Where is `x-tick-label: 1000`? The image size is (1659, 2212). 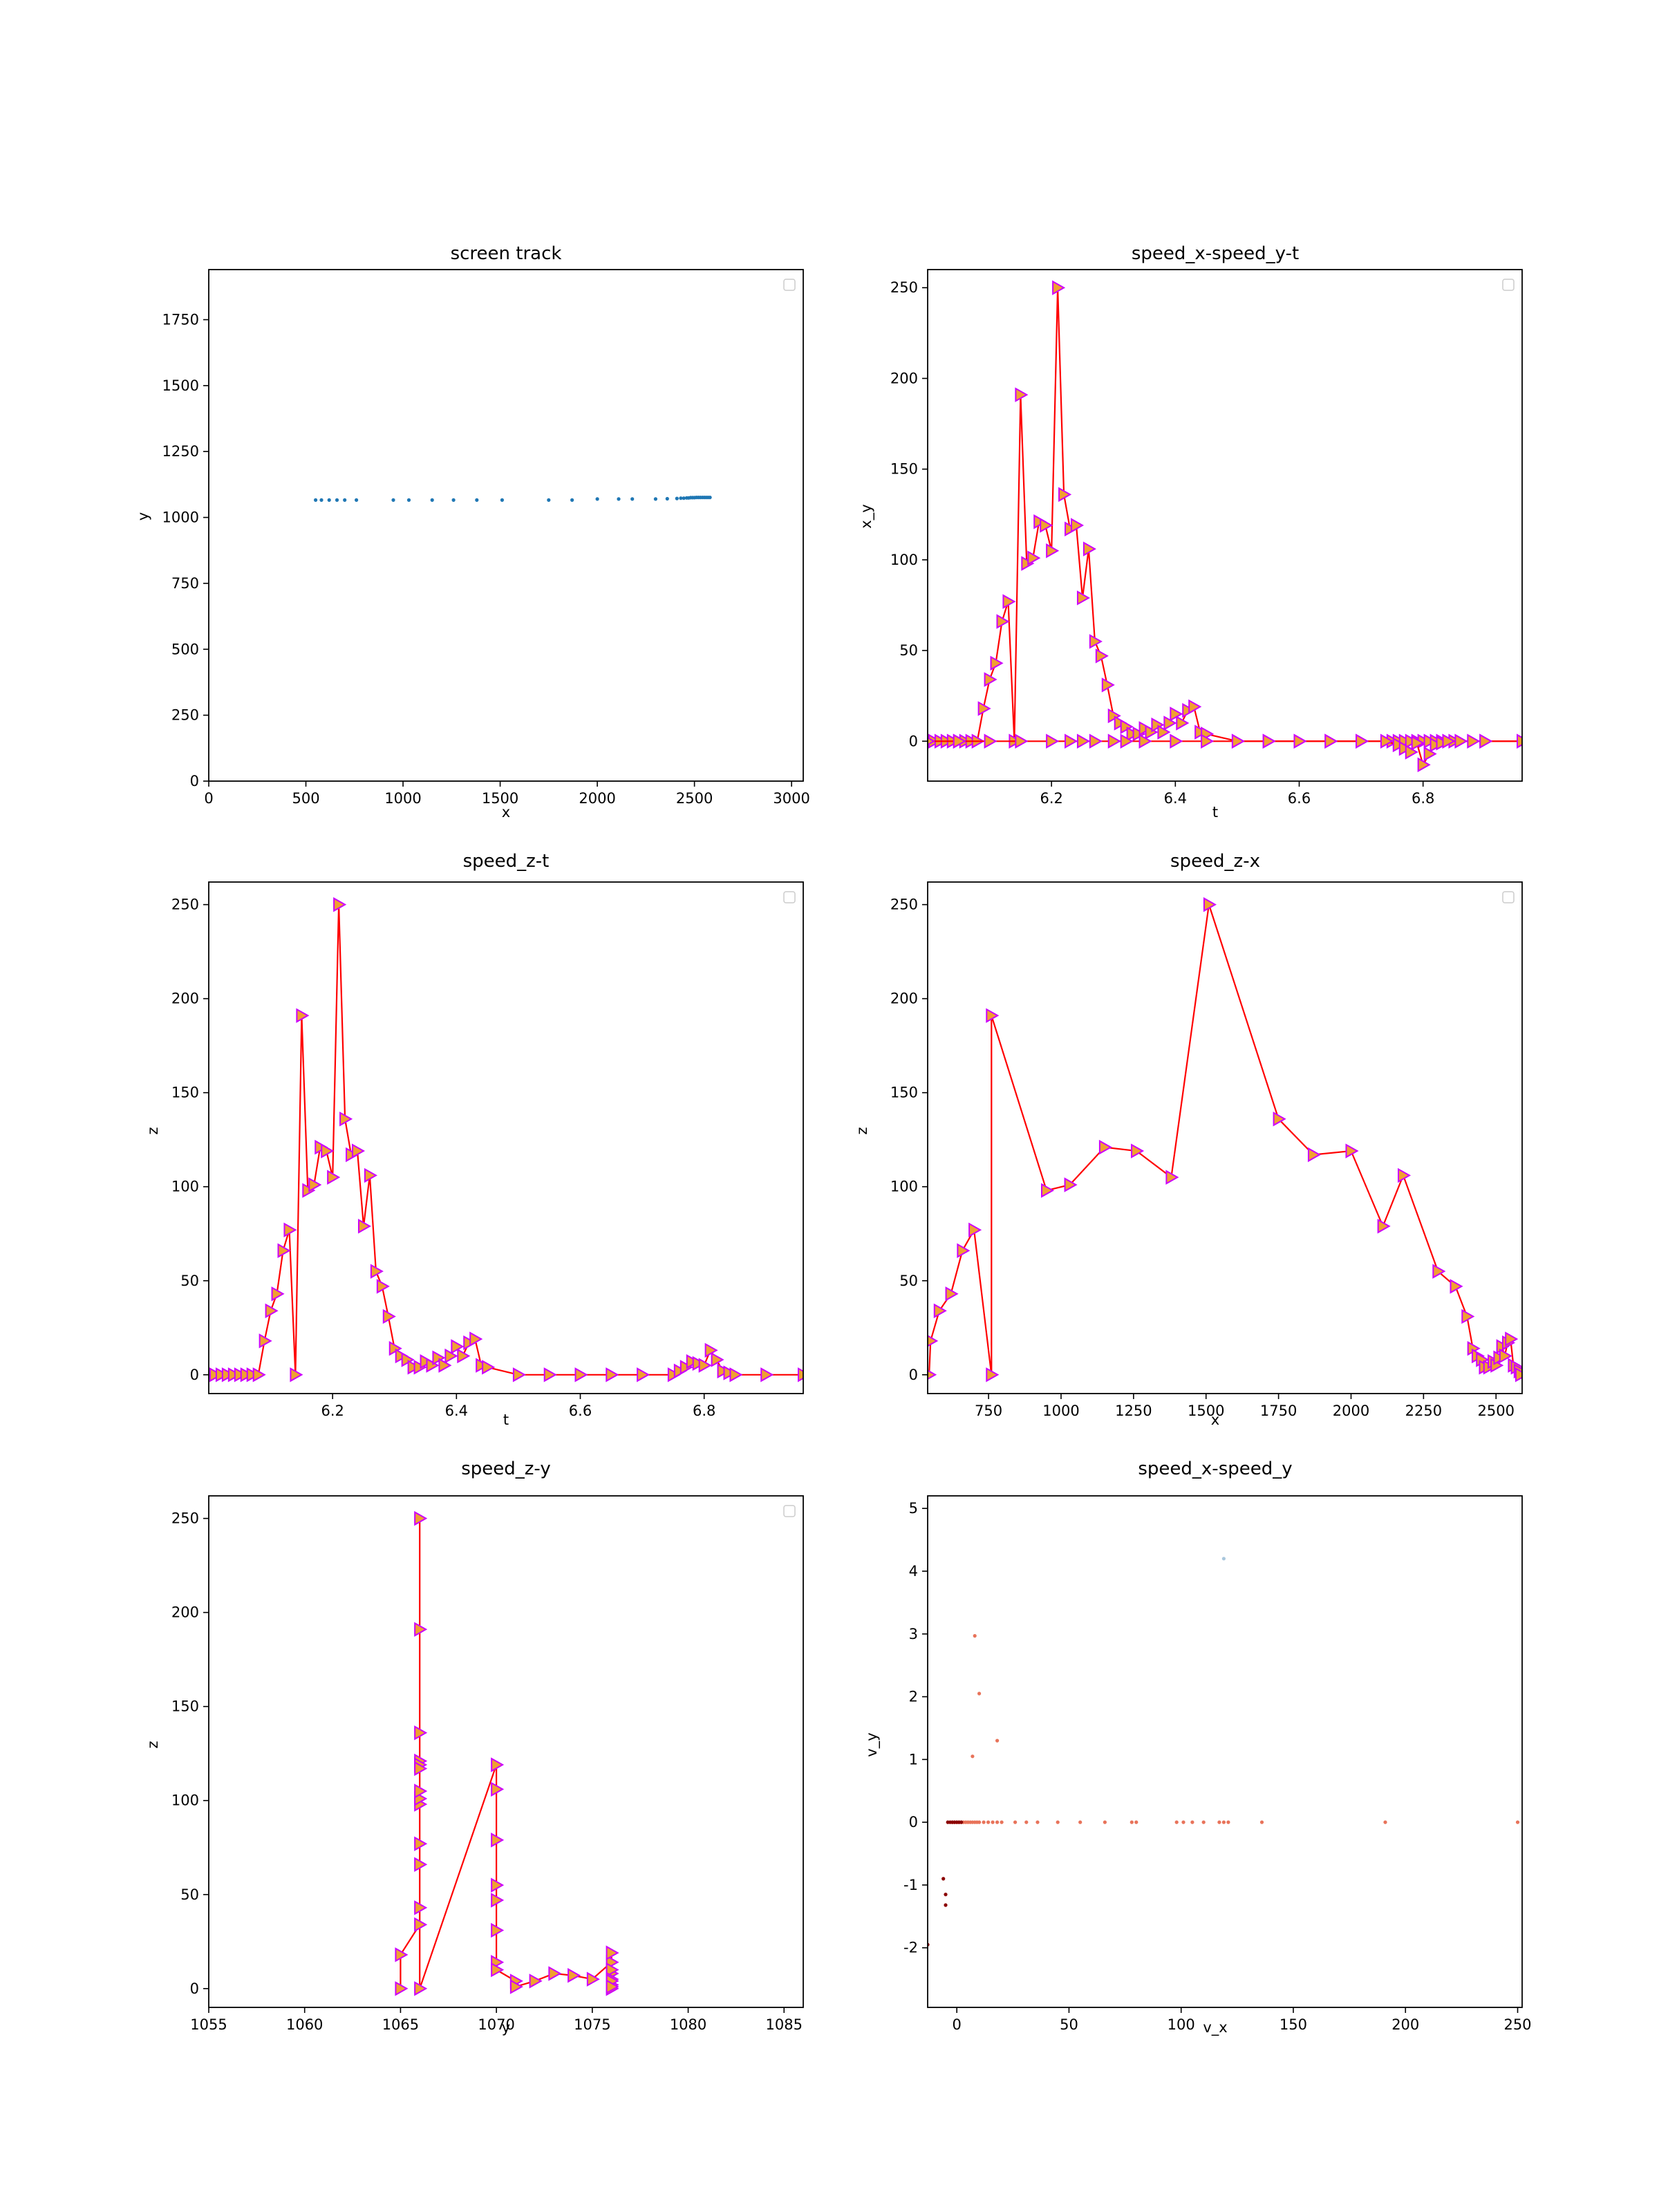 x-tick-label: 1000 is located at coordinates (1060, 1411).